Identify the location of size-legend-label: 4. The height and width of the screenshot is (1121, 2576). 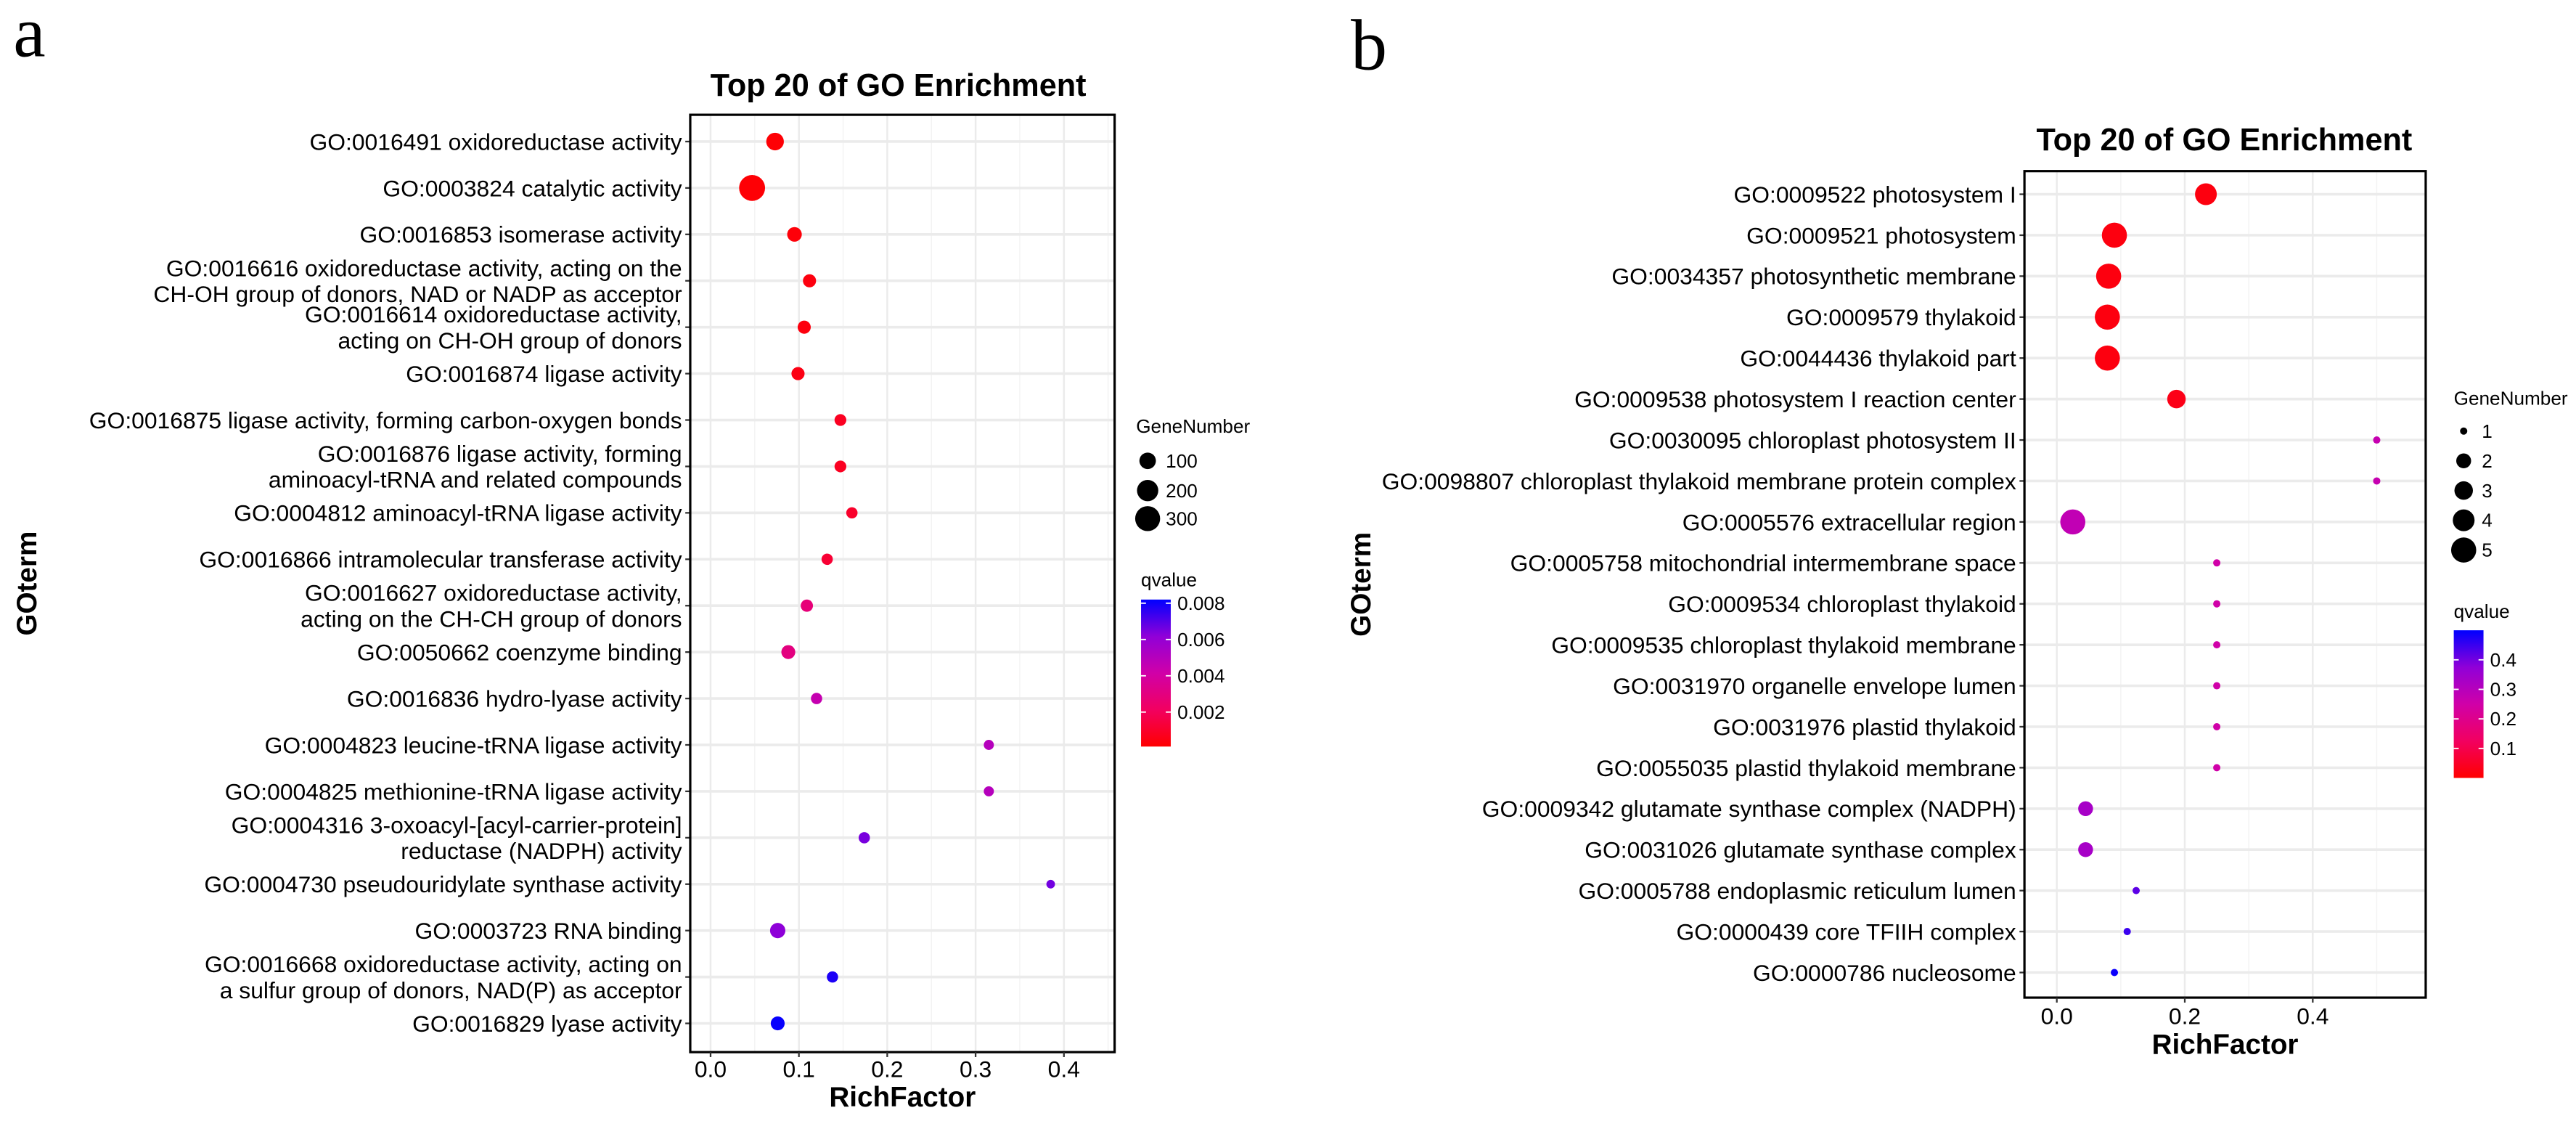
(2488, 520).